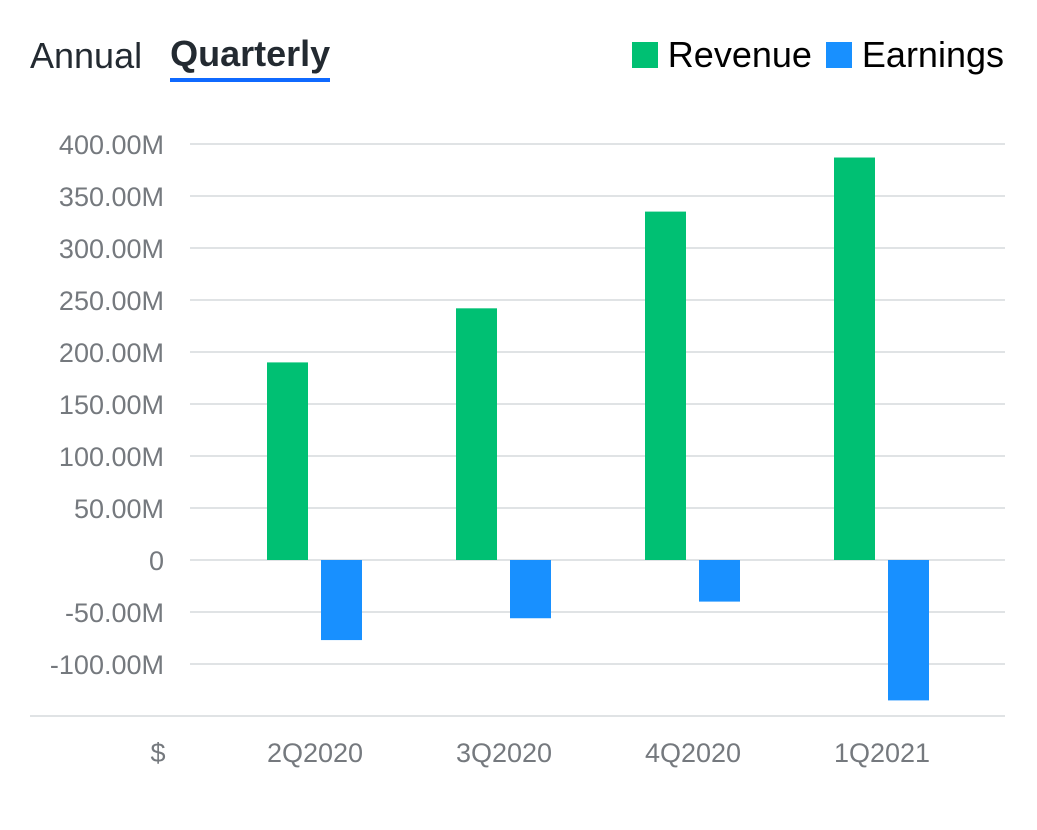  Describe the element at coordinates (504, 753) in the screenshot. I see `x-tick-label: 3Q2020` at that location.